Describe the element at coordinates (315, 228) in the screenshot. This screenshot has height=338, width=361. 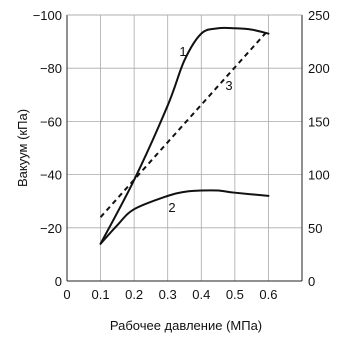
I see `y-right-tick-label: 50` at that location.